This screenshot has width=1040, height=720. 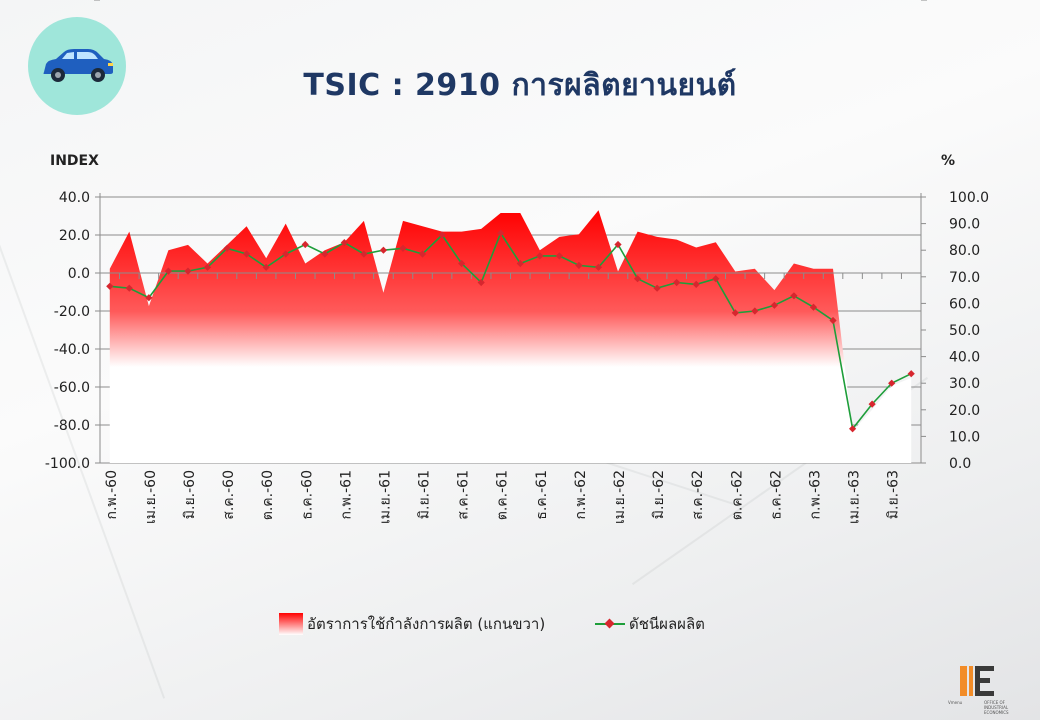 What do you see at coordinates (960, 464) in the screenshot?
I see `y-right-tick-label: 0.0` at bounding box center [960, 464].